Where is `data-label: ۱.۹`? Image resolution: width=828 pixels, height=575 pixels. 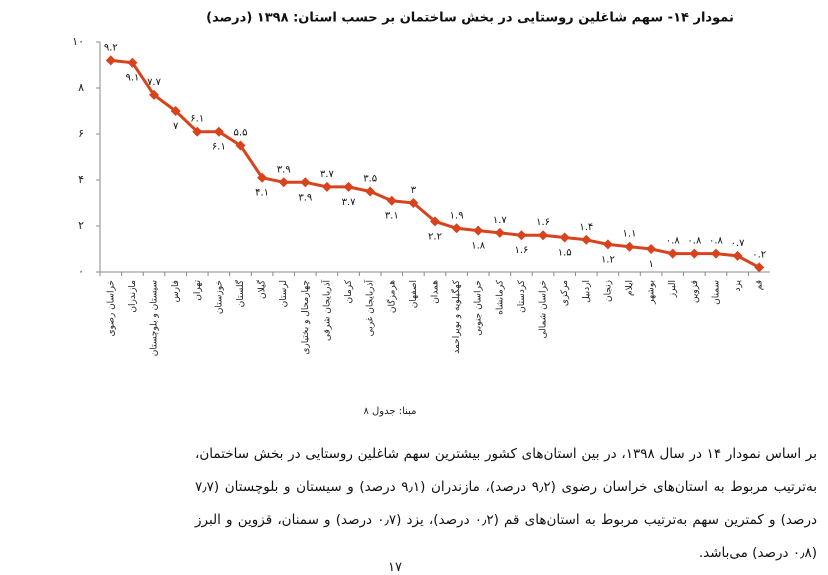 data-label: ۱.۹ is located at coordinates (457, 215).